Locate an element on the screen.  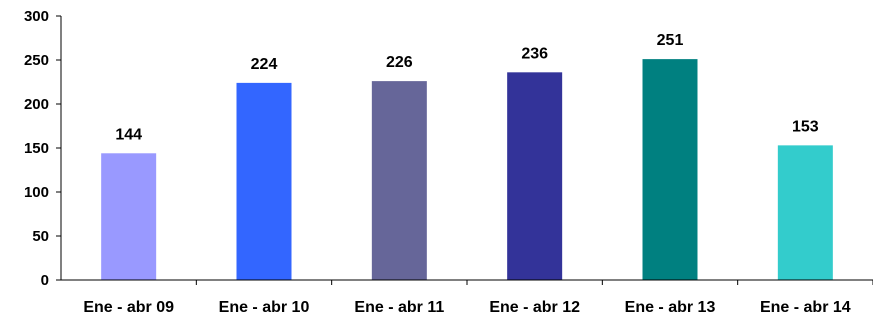
y-tick-label: 200 is located at coordinates (36, 104).